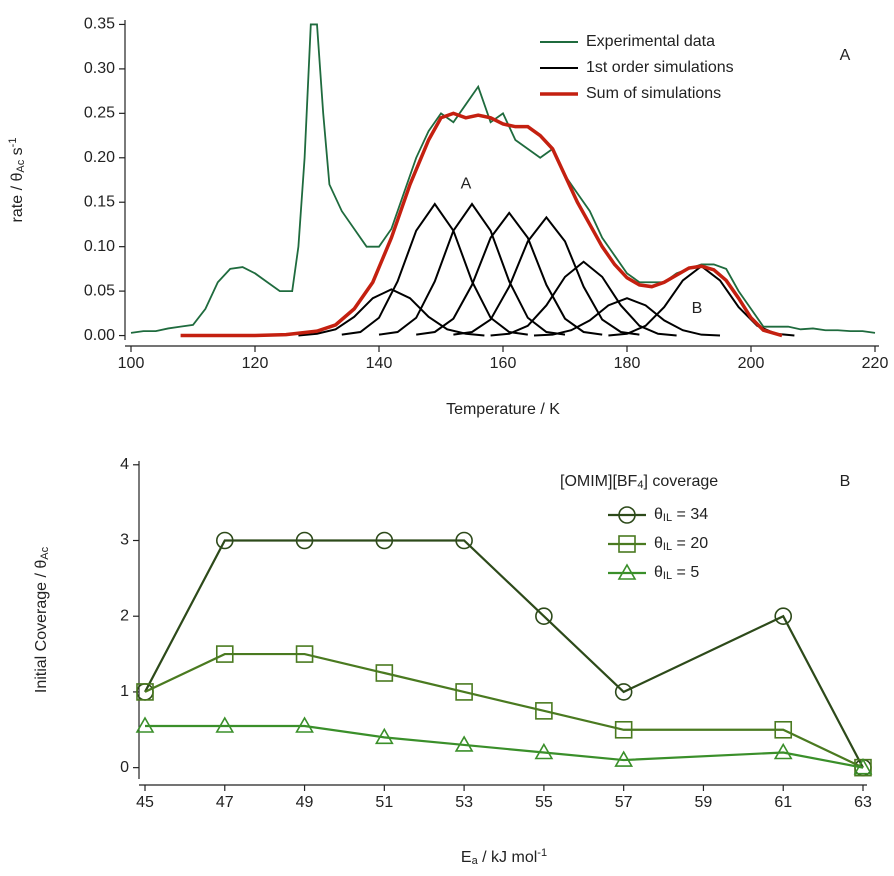 The height and width of the screenshot is (876, 894). I want to click on y-axis-label: Initial Coverage / θAc, so click(42, 619).